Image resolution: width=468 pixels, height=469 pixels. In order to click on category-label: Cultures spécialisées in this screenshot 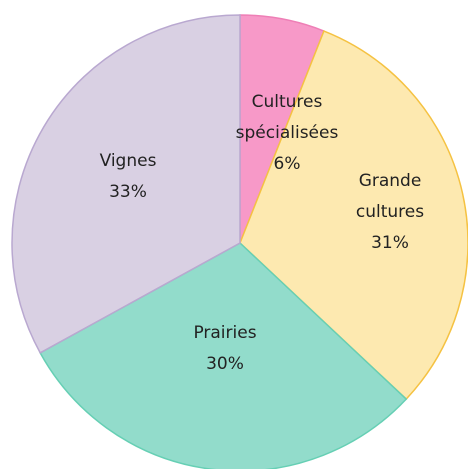, I will do `click(287, 117)`.